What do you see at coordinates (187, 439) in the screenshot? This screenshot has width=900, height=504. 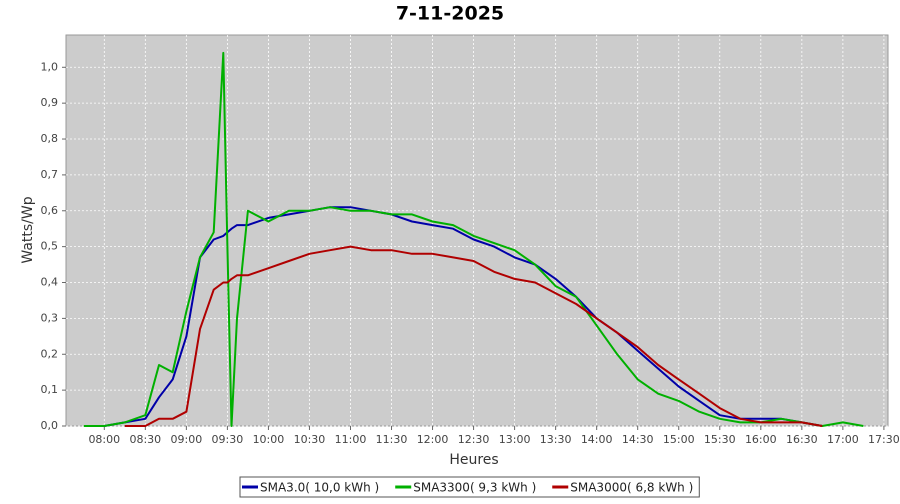 I see `x-tick-label: 09:00` at bounding box center [187, 439].